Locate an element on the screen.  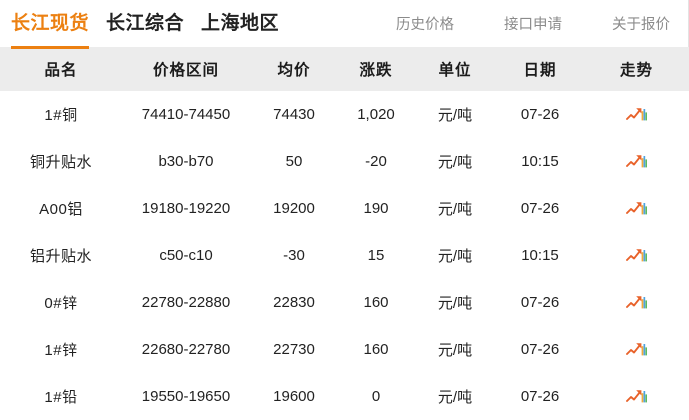
nav-tab-group: 长江现货 长江综合 上海地区 is located at coordinates (148, 30).